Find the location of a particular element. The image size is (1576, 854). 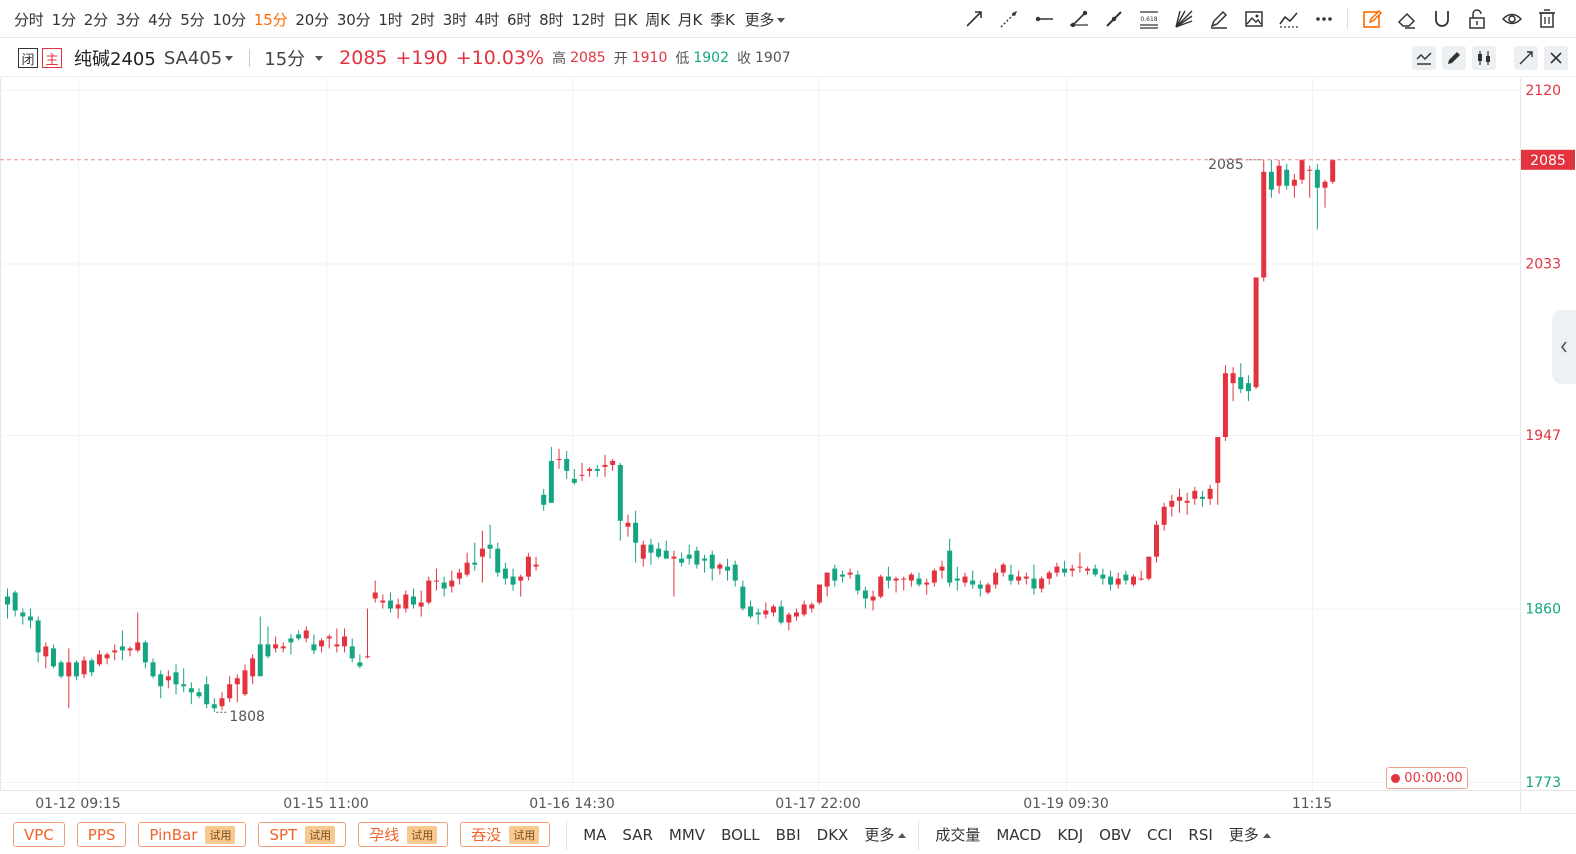

period-tab: 日K is located at coordinates (625, 19).